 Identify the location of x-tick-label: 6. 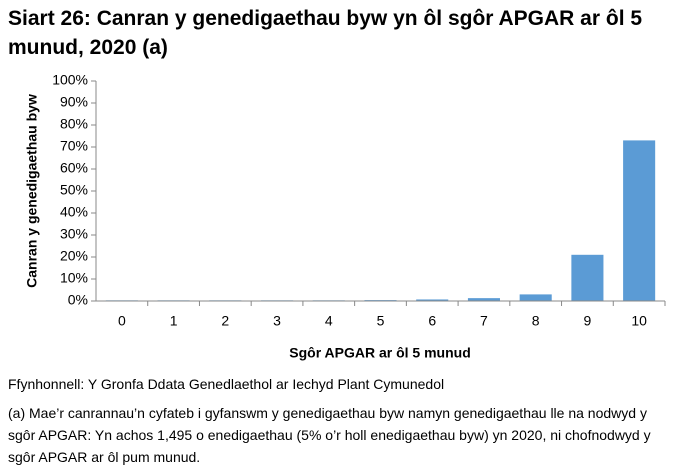
(432, 321).